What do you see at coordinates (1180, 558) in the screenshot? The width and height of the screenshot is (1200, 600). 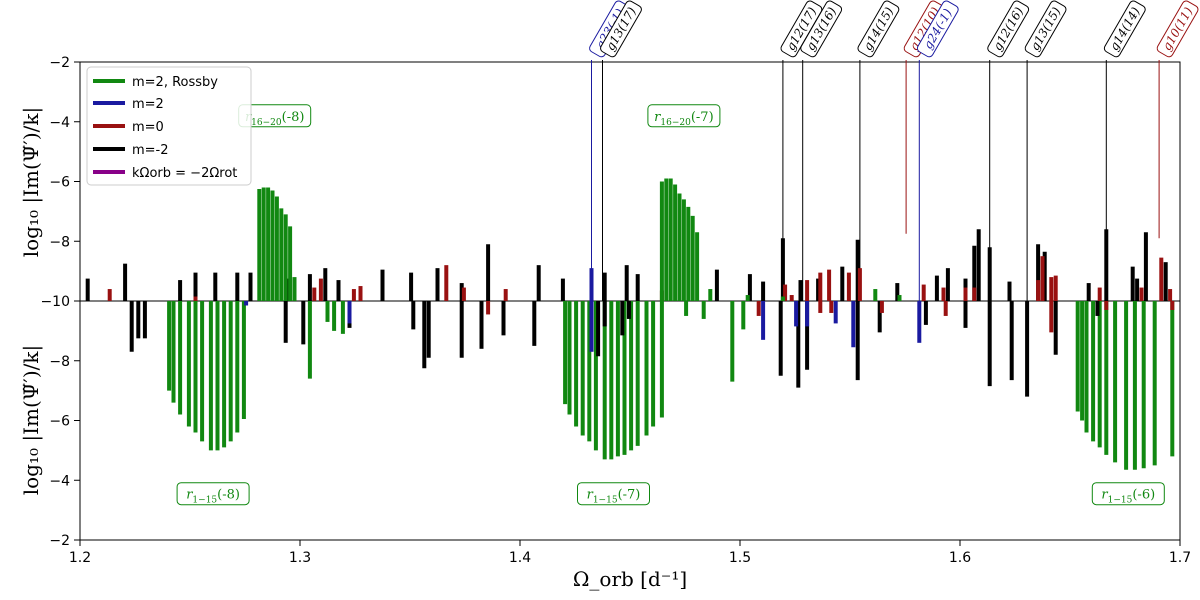 I see `x-tick-label-5: 1.7` at bounding box center [1180, 558].